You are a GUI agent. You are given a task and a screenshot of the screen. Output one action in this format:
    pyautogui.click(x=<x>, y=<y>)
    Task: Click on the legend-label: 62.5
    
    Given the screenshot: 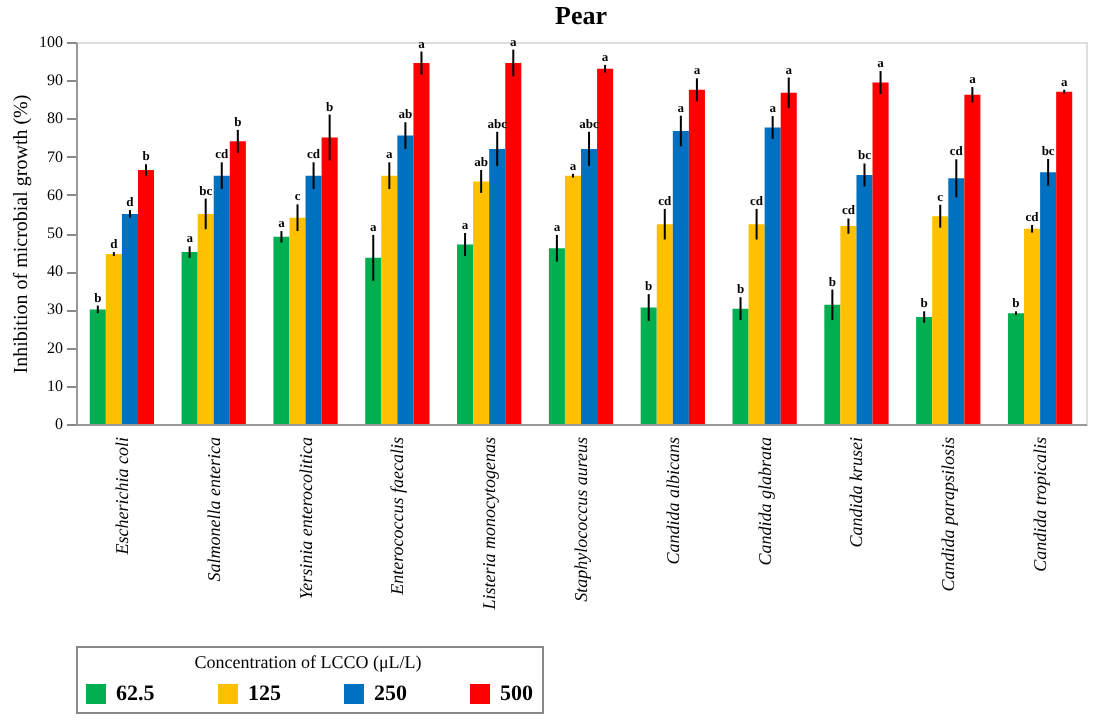 What is the action you would take?
    pyautogui.click(x=136, y=694)
    